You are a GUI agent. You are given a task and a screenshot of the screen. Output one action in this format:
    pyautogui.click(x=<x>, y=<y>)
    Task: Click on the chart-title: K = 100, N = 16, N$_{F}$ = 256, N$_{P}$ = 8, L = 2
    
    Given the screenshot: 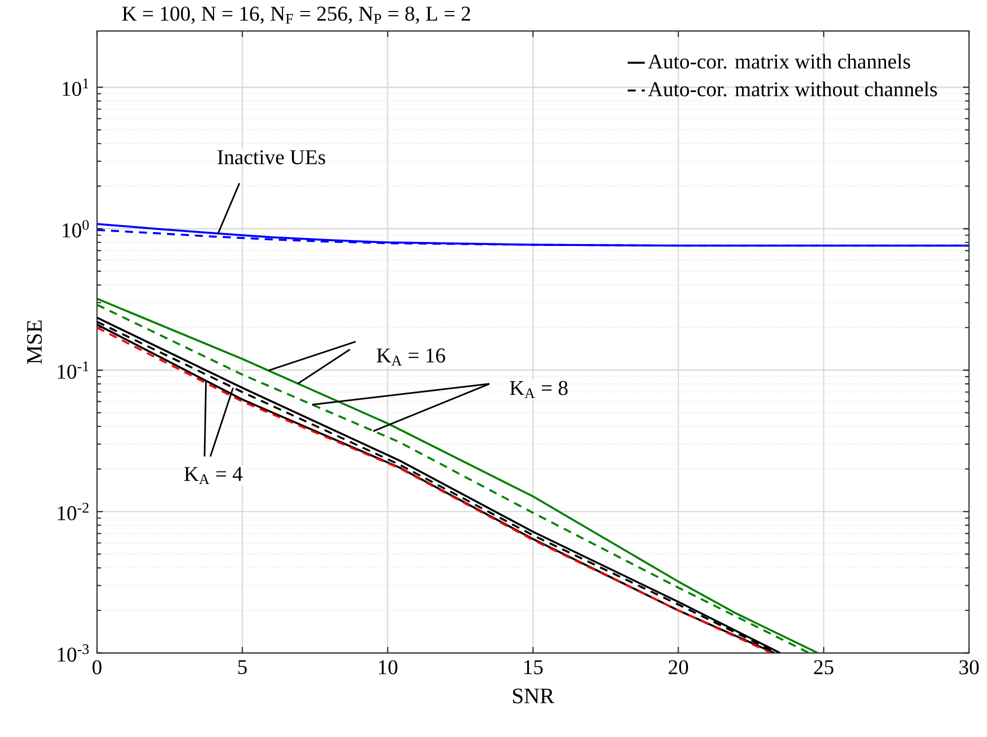 What is the action you would take?
    pyautogui.click(x=296, y=15)
    